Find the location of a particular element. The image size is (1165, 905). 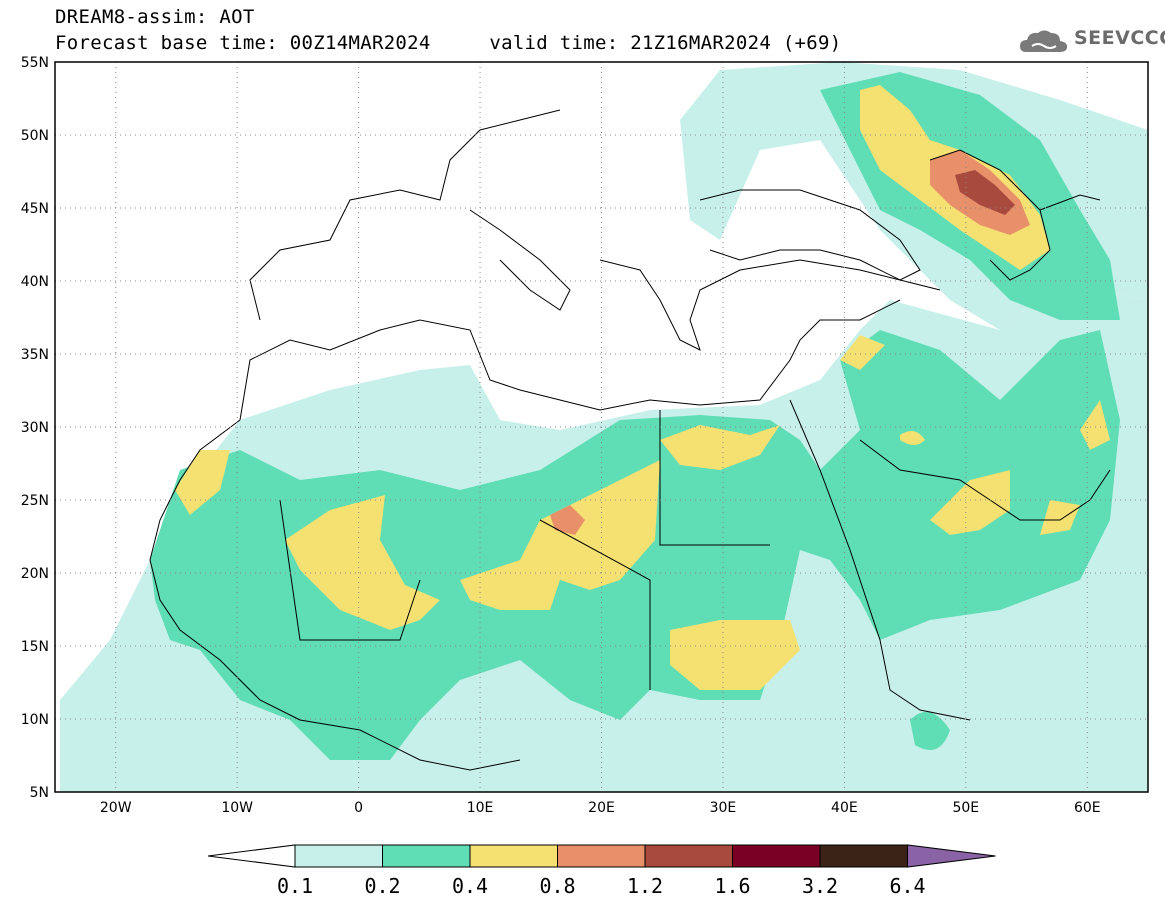

longitude-tick-label: 10E is located at coordinates (480, 808).